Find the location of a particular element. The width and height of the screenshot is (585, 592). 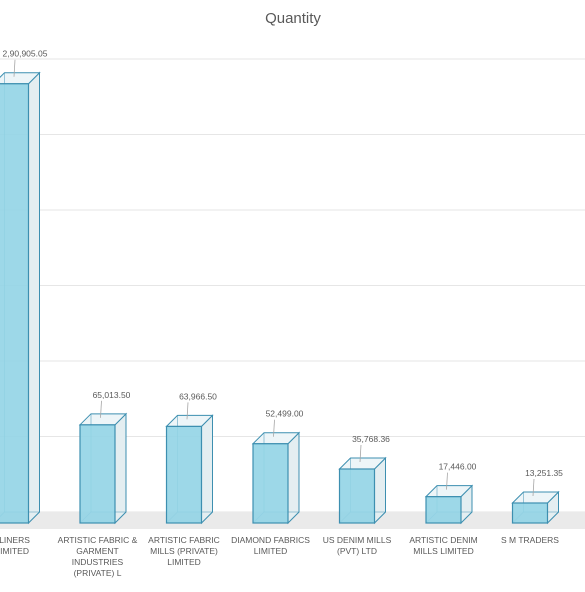

category-label: DIAMOND FABRICS LIMITED is located at coordinates (270, 545).